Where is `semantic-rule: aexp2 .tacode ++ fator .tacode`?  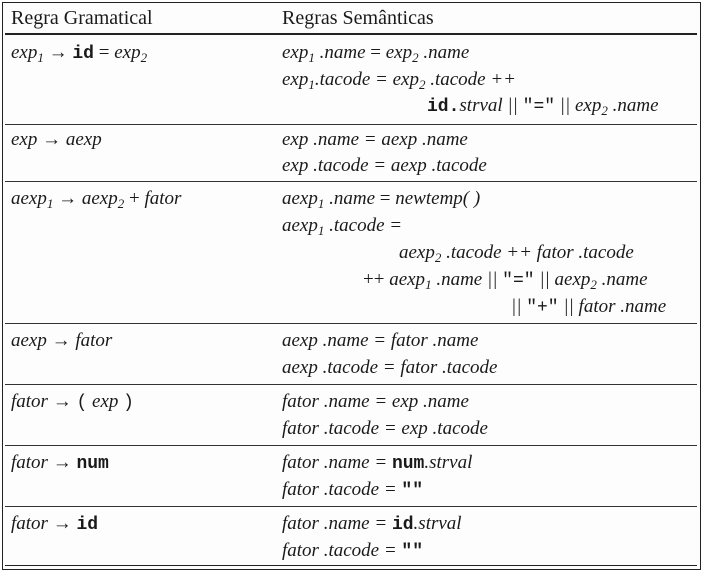 semantic-rule: aexp2 .tacode ++ fator .tacode is located at coordinates (516, 253).